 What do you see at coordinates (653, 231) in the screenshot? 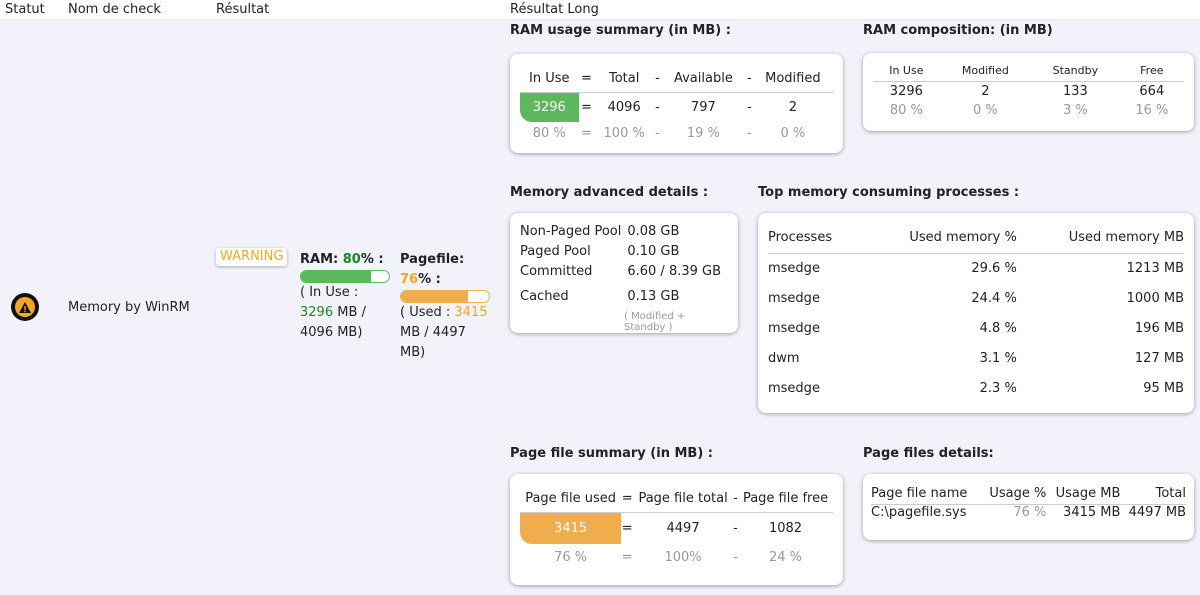
I see `detail-value: 0.08 GB` at bounding box center [653, 231].